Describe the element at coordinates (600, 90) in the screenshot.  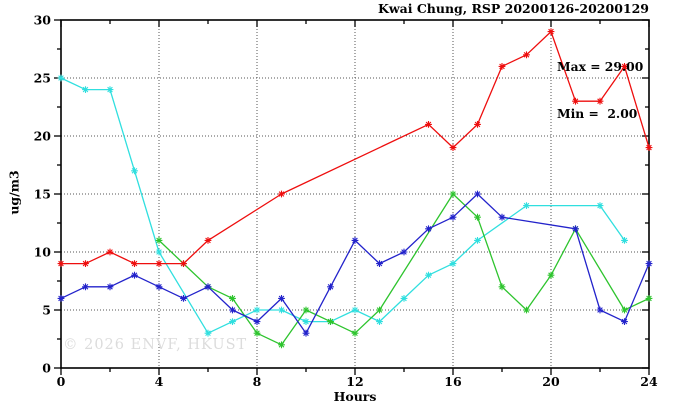
I see `minmax-annotation: Max = 29.00 Min = 2.00` at that location.